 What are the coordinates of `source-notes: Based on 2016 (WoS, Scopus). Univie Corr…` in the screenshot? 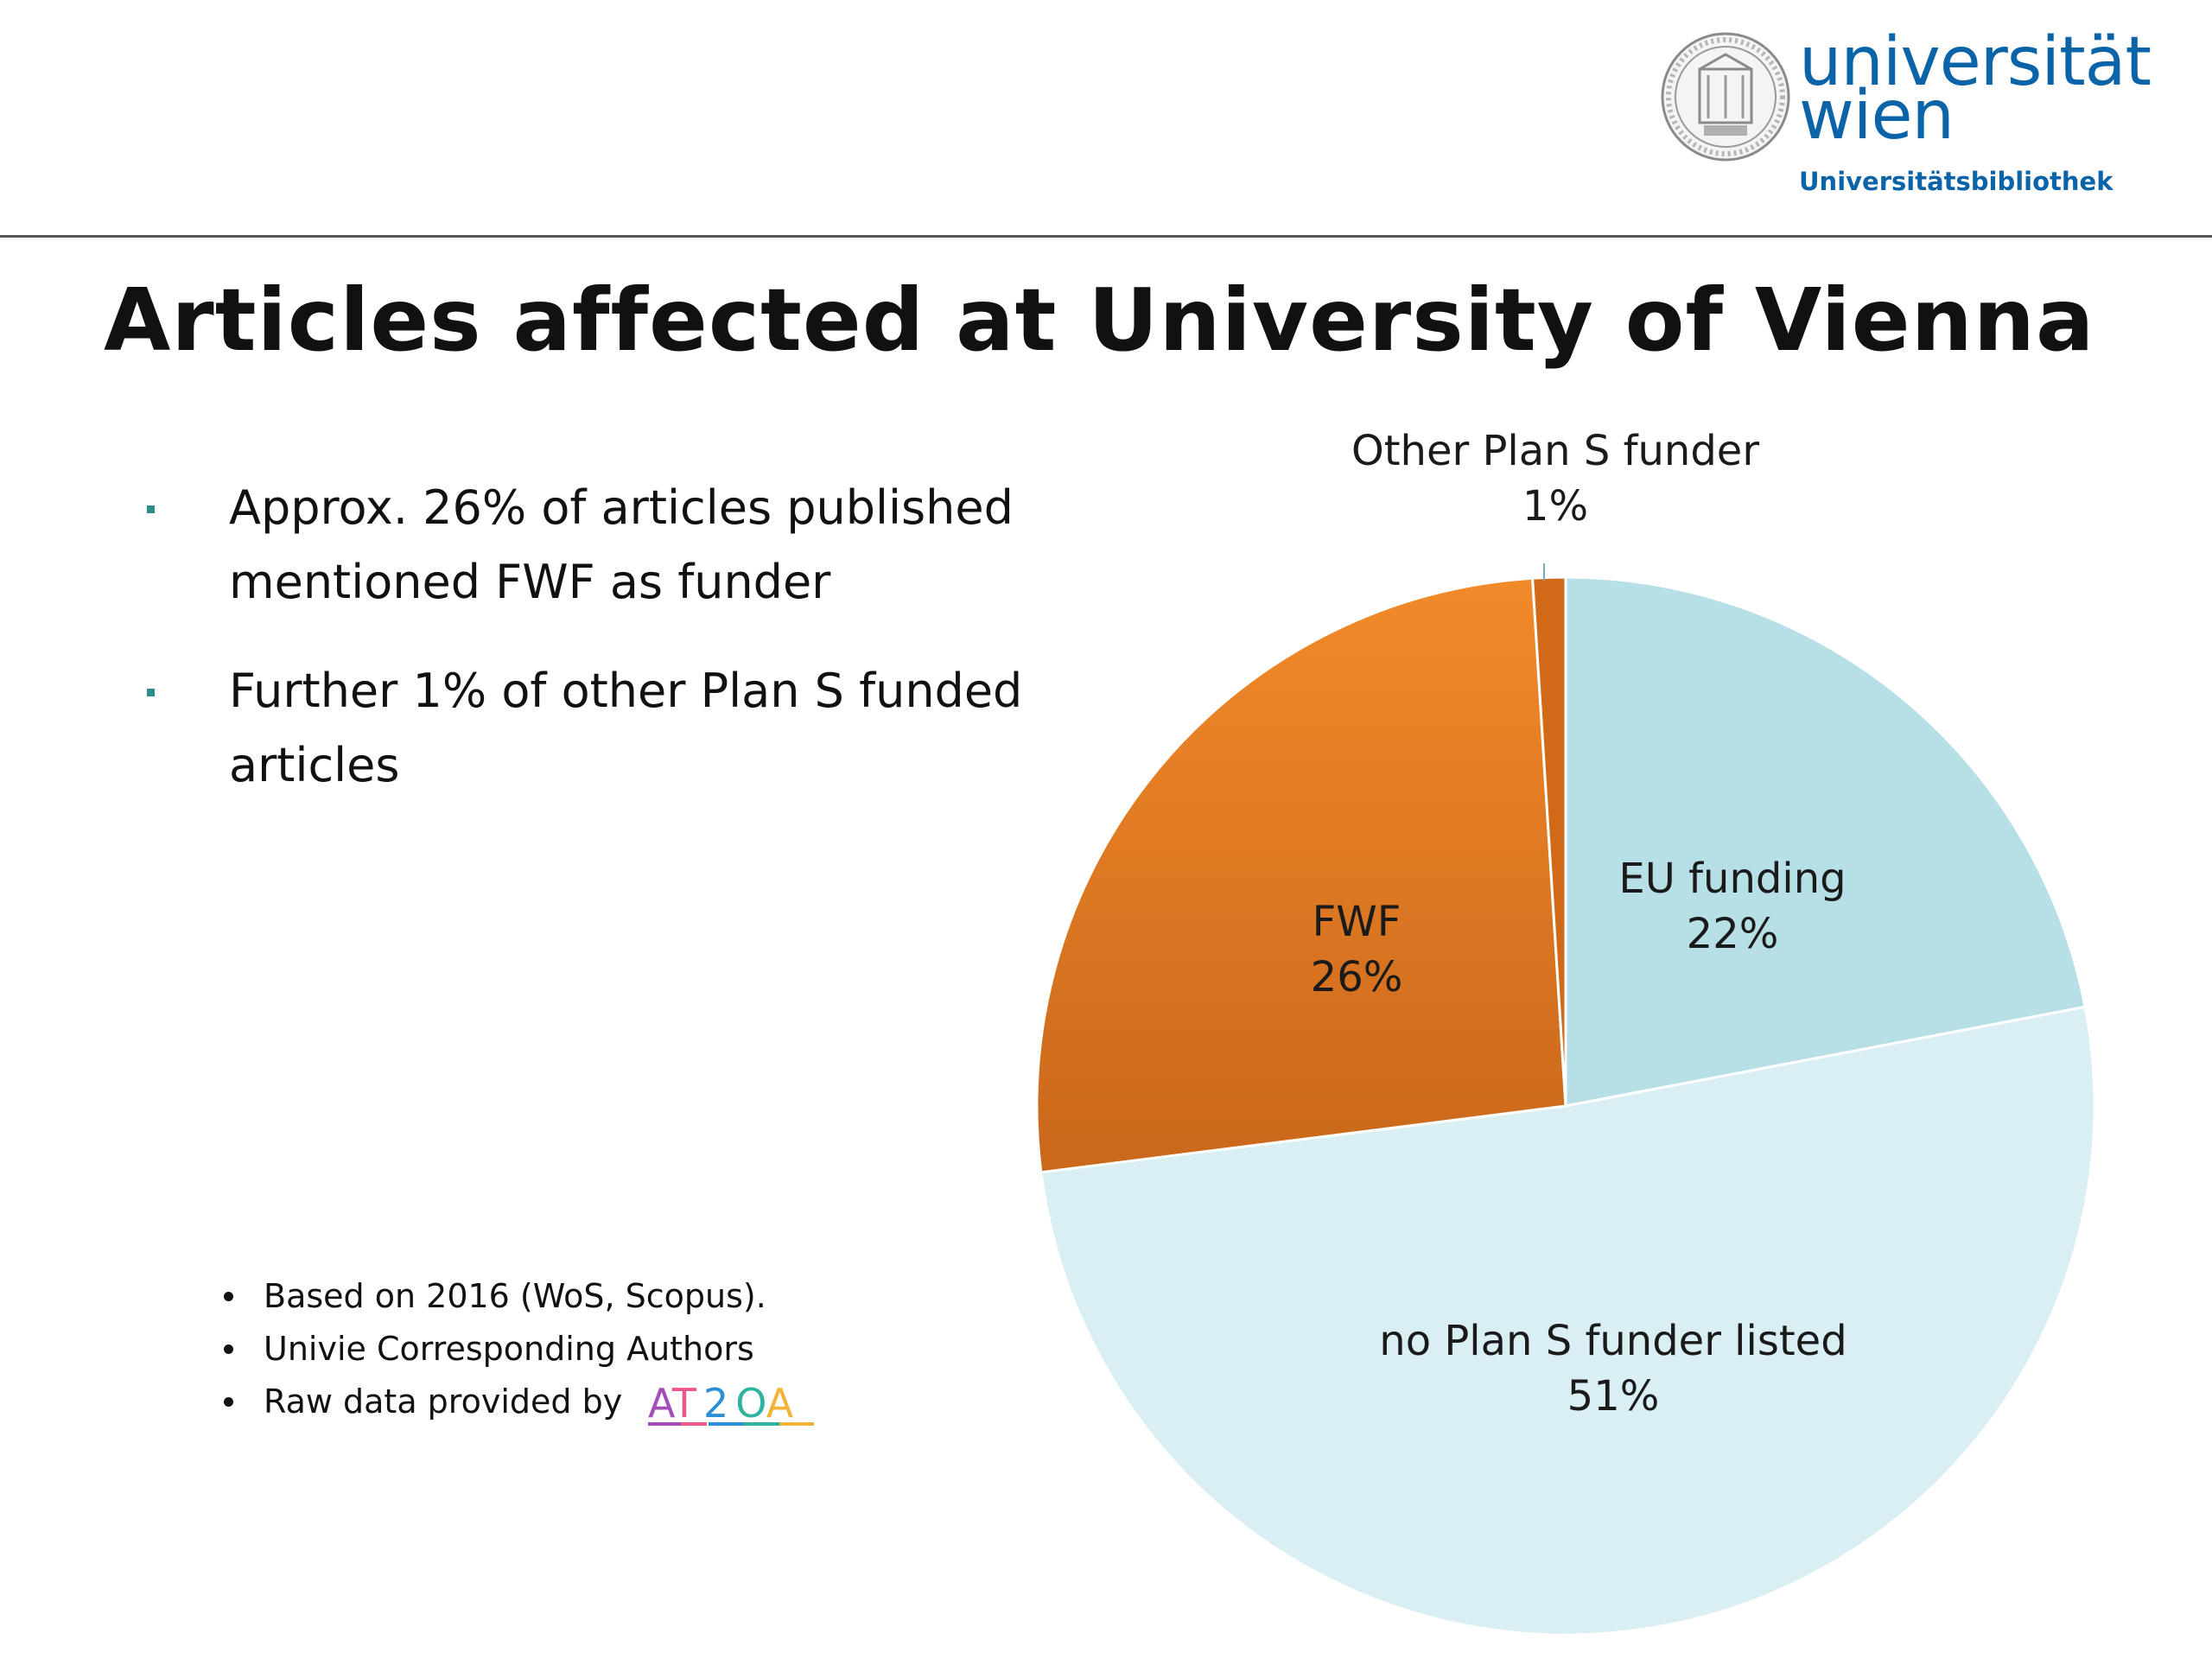 It's located at (519, 1349).